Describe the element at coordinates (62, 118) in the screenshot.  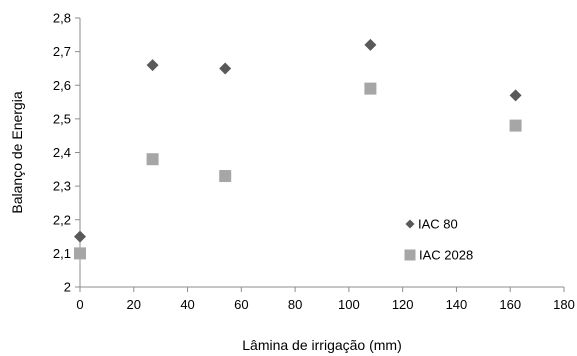
I see `y-tick-label: 2,5` at that location.